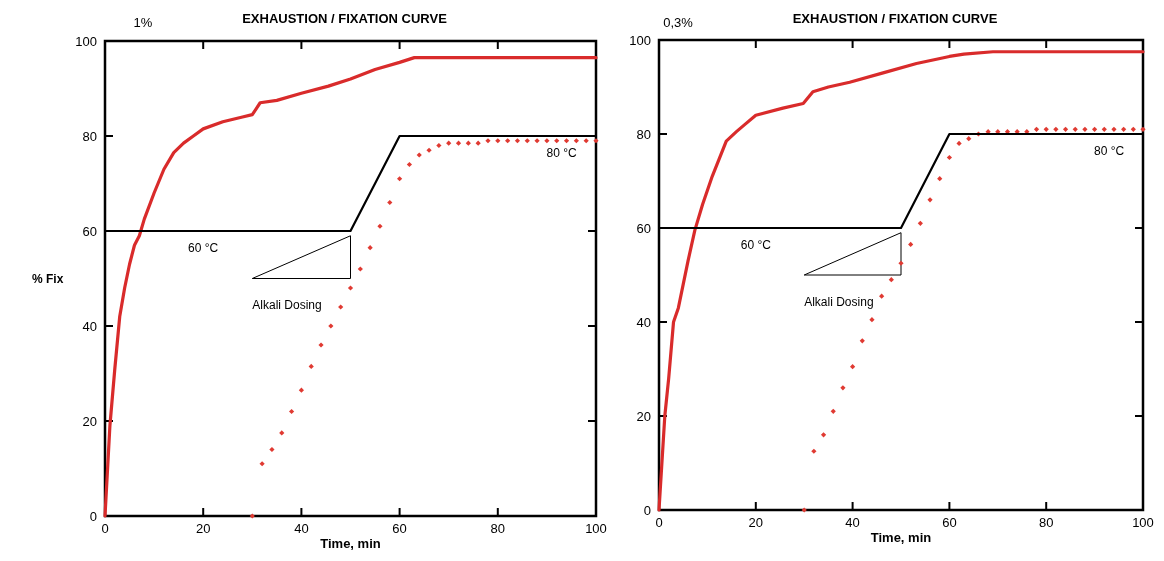 This screenshot has height=561, width=1164. Describe the element at coordinates (678, 22) in the screenshot. I see `chart-subtitle: 0,3%` at that location.